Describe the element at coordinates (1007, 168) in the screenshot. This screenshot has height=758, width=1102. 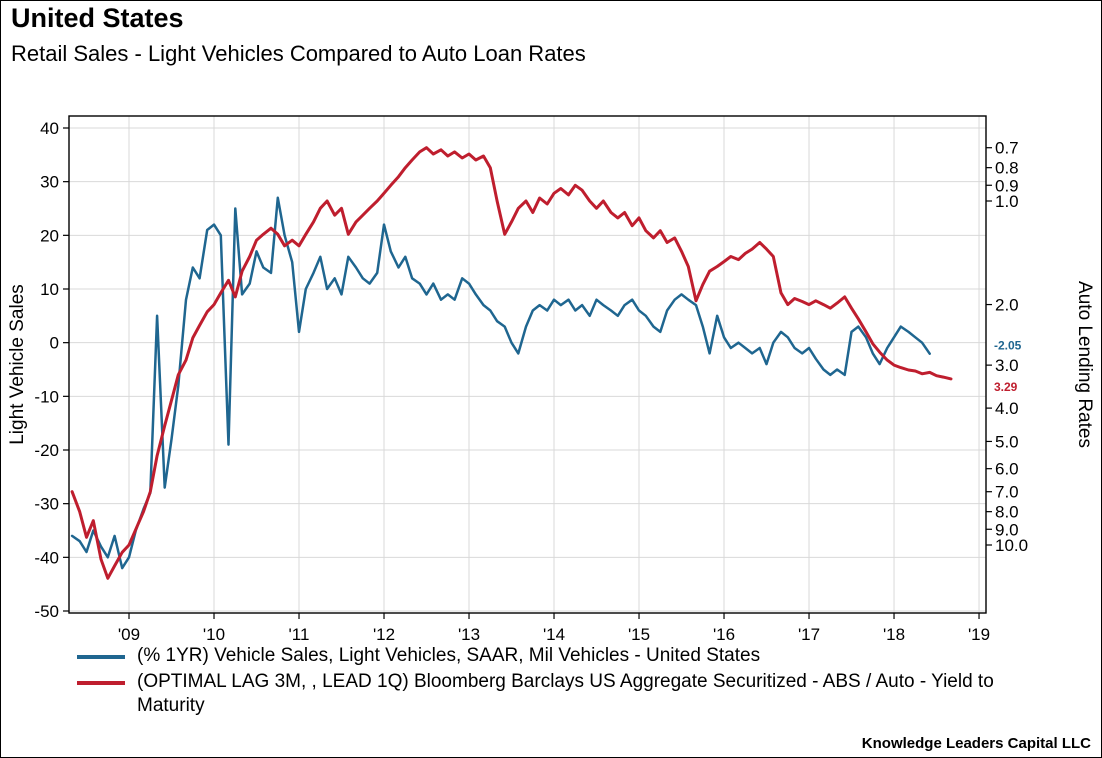
I see `y-right-tick-label: 0.8` at that location.